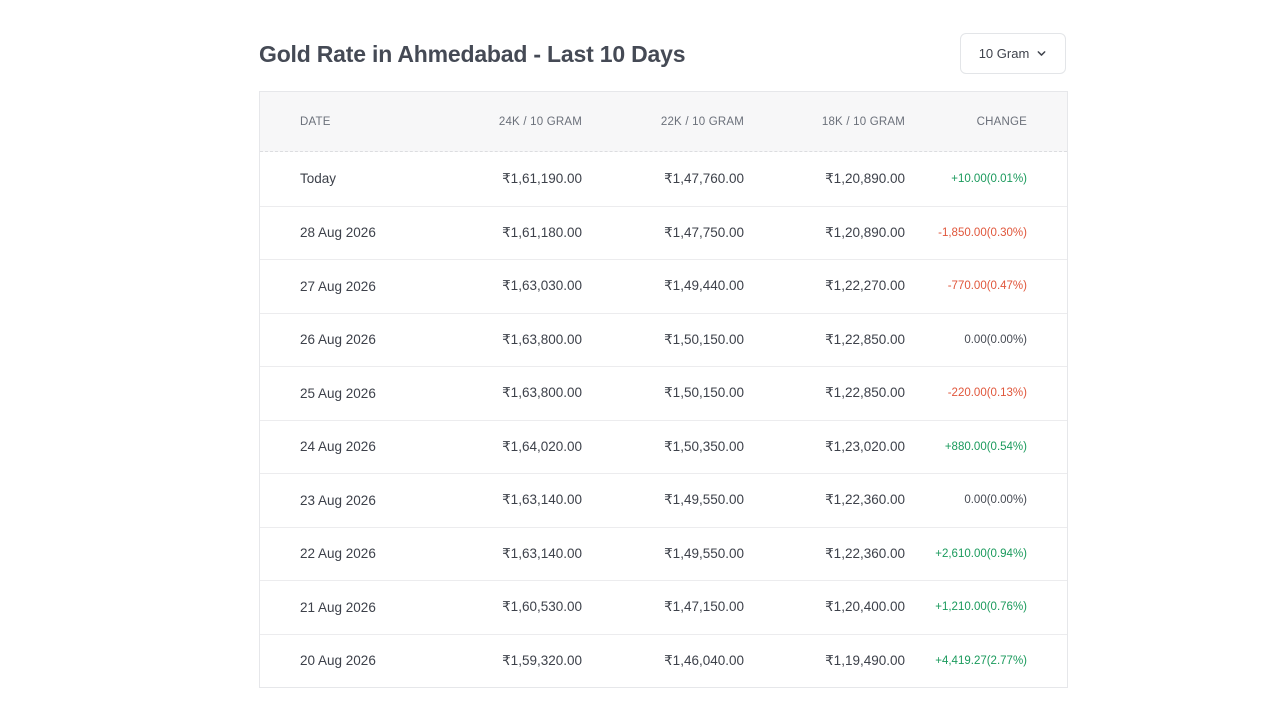 The height and width of the screenshot is (720, 1280). Describe the element at coordinates (704, 607) in the screenshot. I see `price-22k-cell: ₹1,47,150.00` at that location.